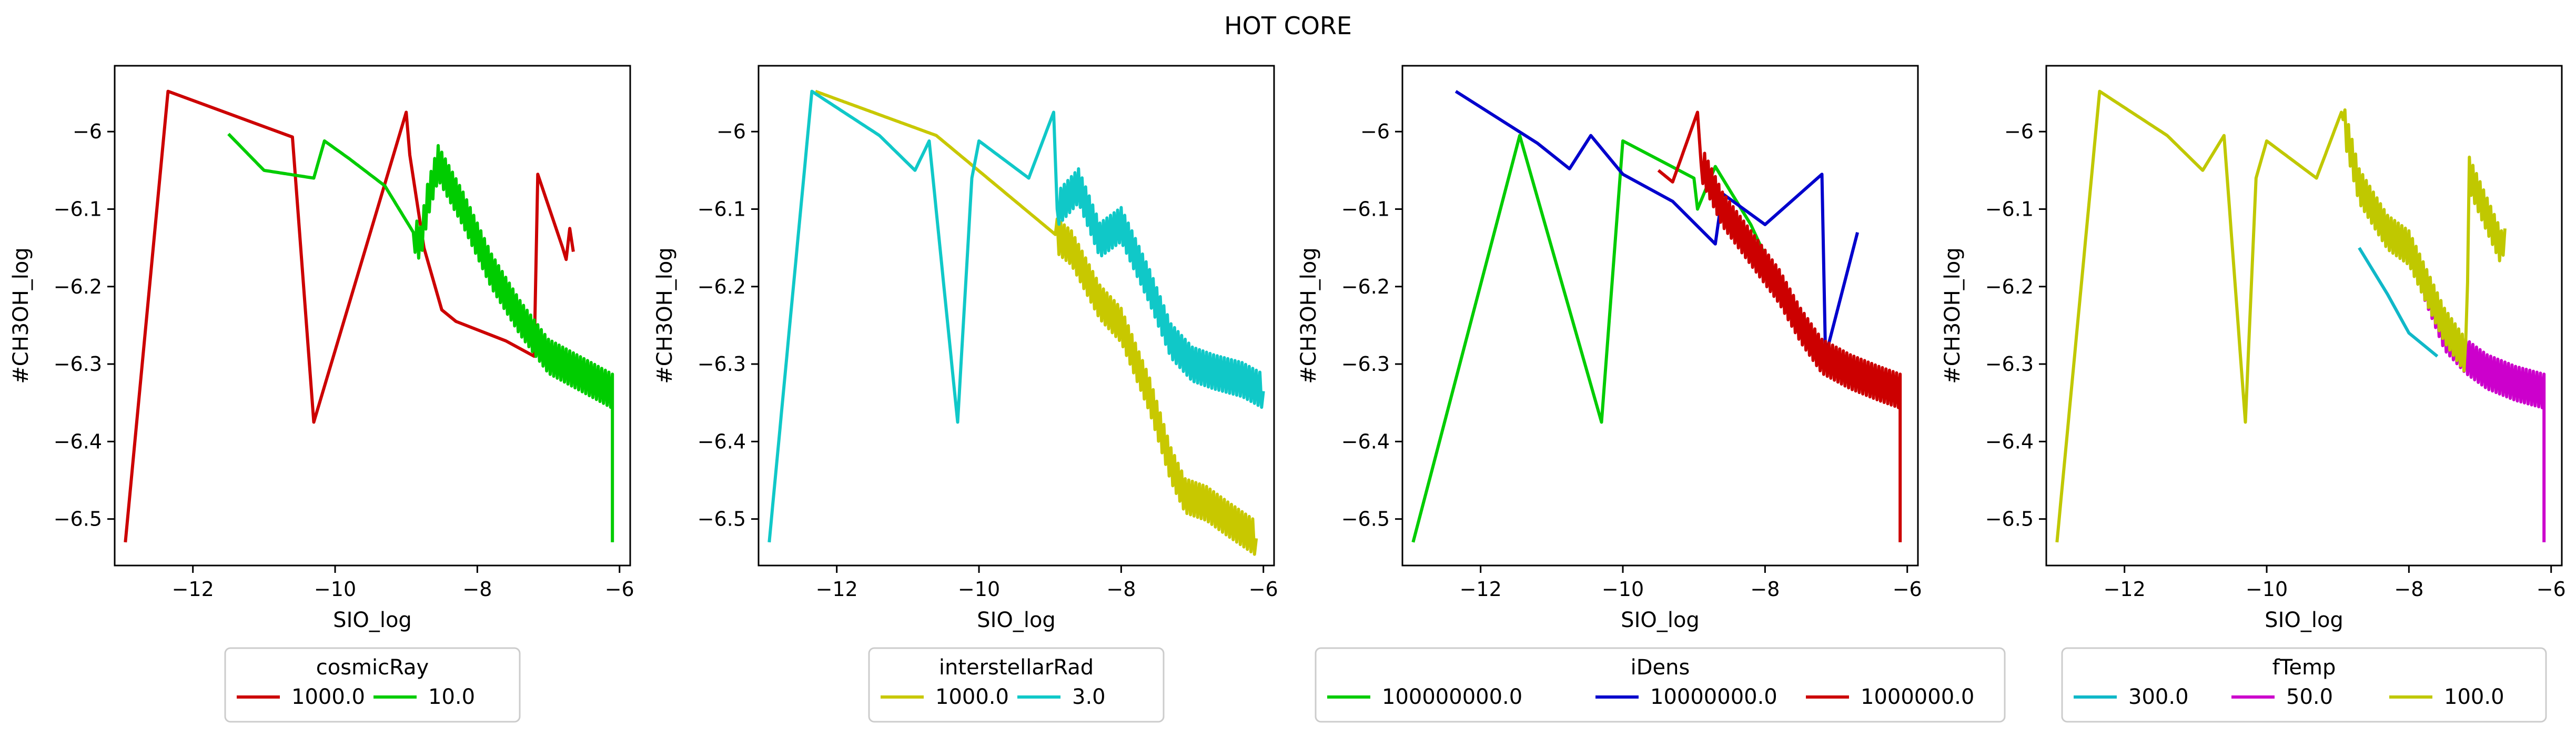 Image resolution: width=2576 pixels, height=737 pixels. Describe the element at coordinates (1713, 697) in the screenshot. I see `legend-entry-label: 10000000.0` at that location.